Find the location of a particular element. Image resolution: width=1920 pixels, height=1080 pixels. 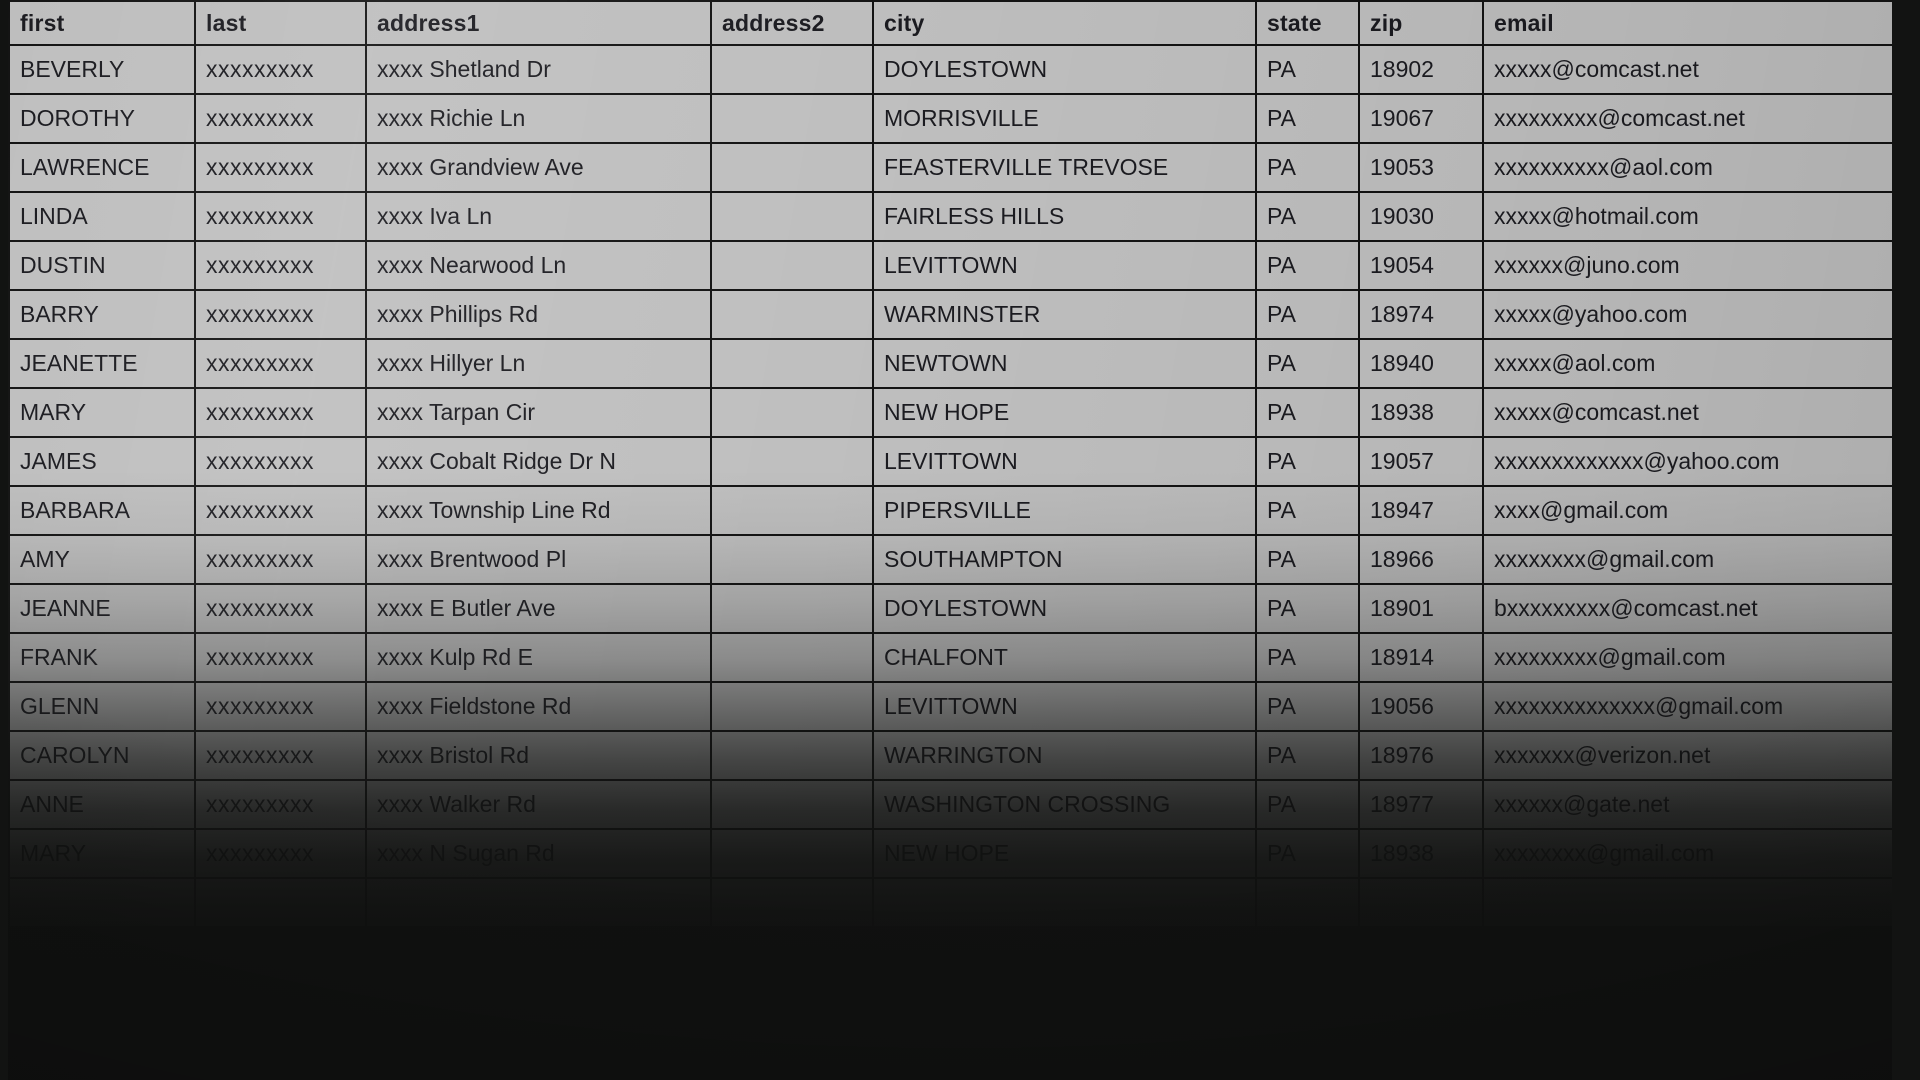

cell-zip: 19054 is located at coordinates (1421, 265).